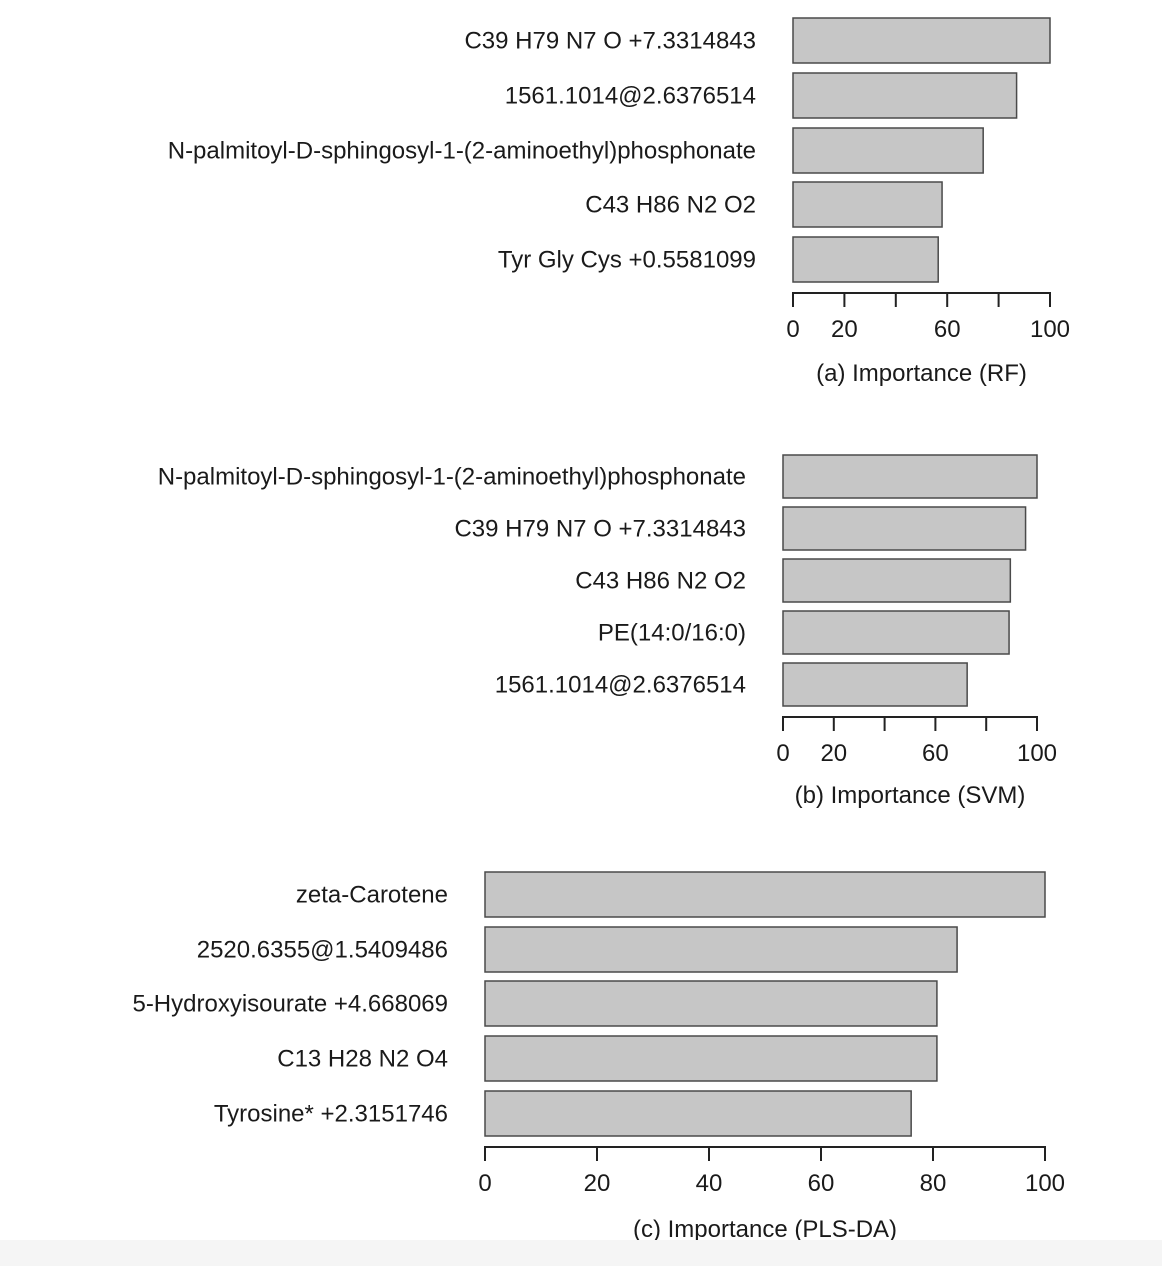 This screenshot has width=1162, height=1266. What do you see at coordinates (372, 895) in the screenshot?
I see `category-label: zeta-Carotene` at bounding box center [372, 895].